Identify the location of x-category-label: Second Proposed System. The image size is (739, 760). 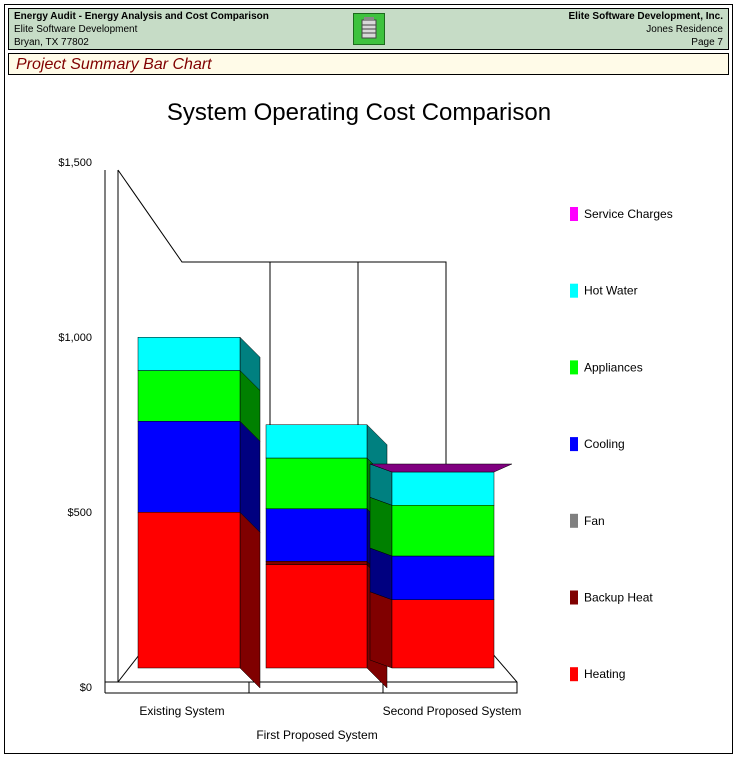
(452, 711).